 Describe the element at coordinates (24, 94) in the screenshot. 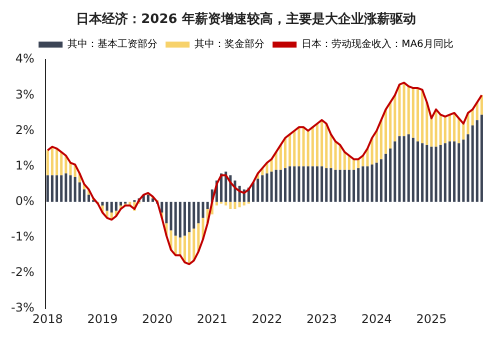

I see `y-tick-label: 3%` at that location.